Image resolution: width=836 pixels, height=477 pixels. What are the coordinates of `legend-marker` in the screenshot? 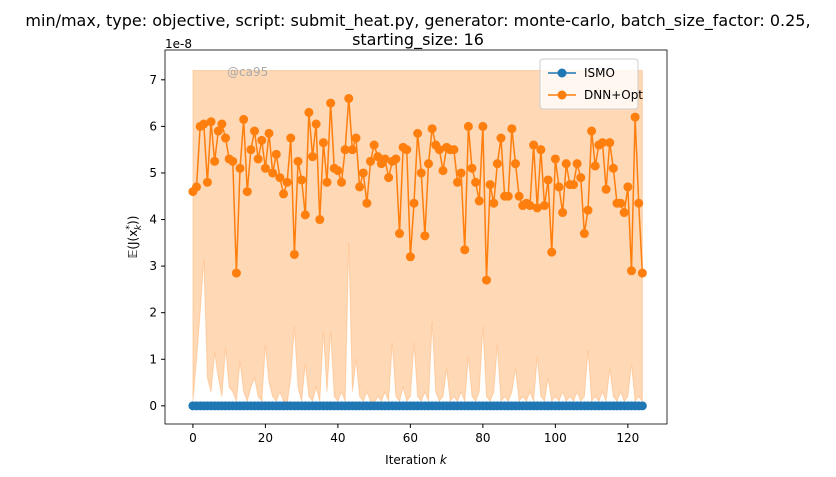 It's located at (562, 73).